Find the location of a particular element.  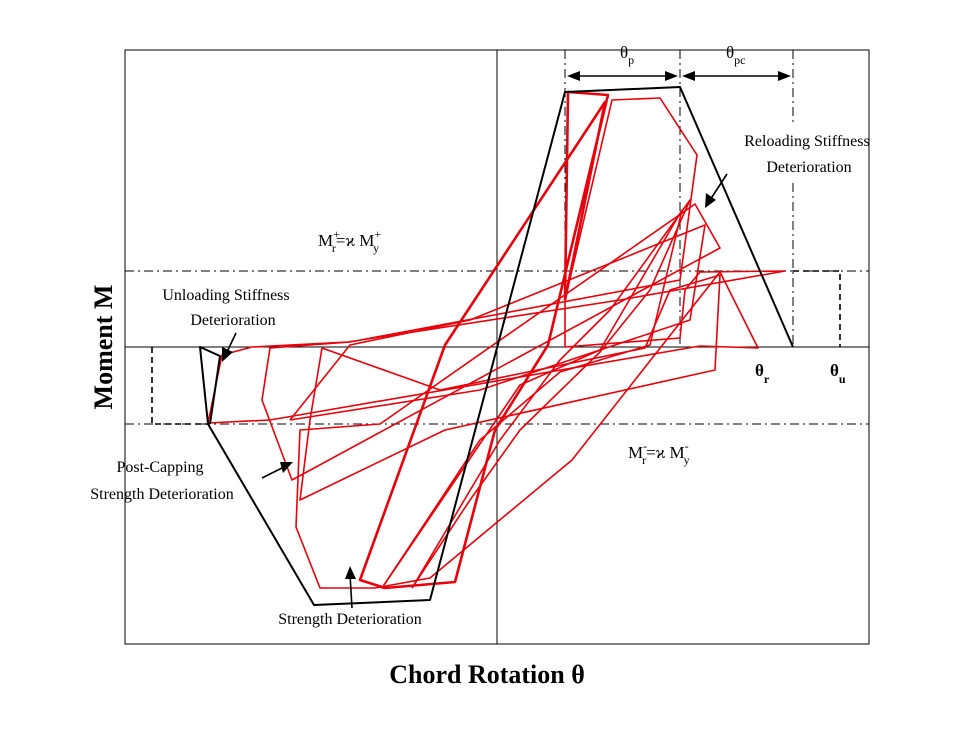

theta-r-label: θr is located at coordinates (762, 373).